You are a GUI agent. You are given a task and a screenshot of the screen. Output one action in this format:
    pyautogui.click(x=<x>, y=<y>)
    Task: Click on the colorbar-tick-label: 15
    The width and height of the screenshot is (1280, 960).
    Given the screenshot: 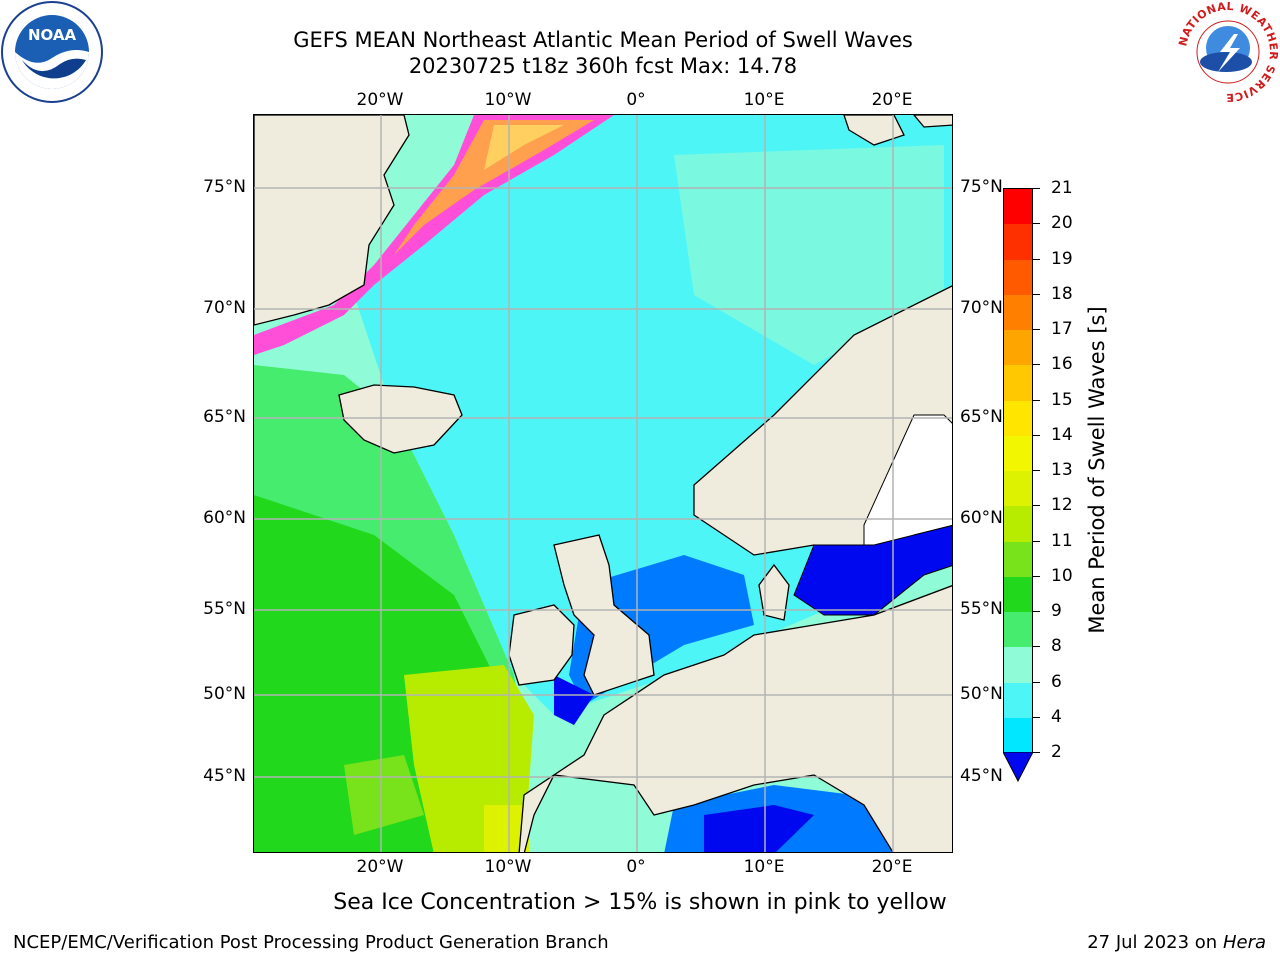 What is the action you would take?
    pyautogui.click(x=1062, y=399)
    